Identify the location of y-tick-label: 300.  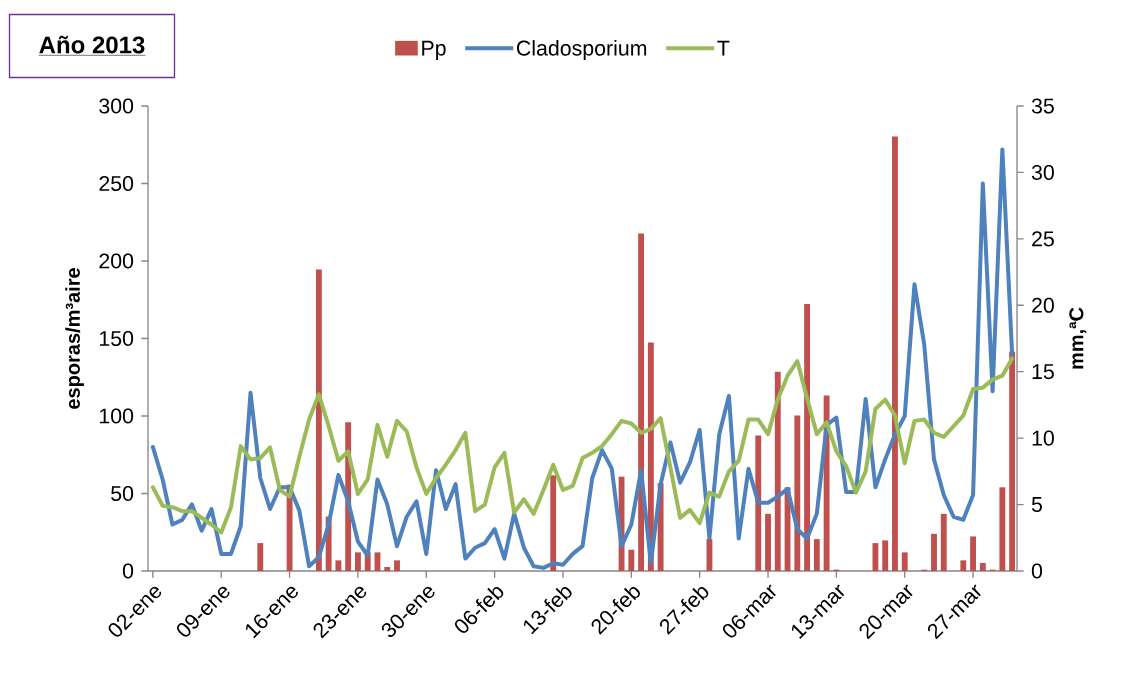
(116, 106).